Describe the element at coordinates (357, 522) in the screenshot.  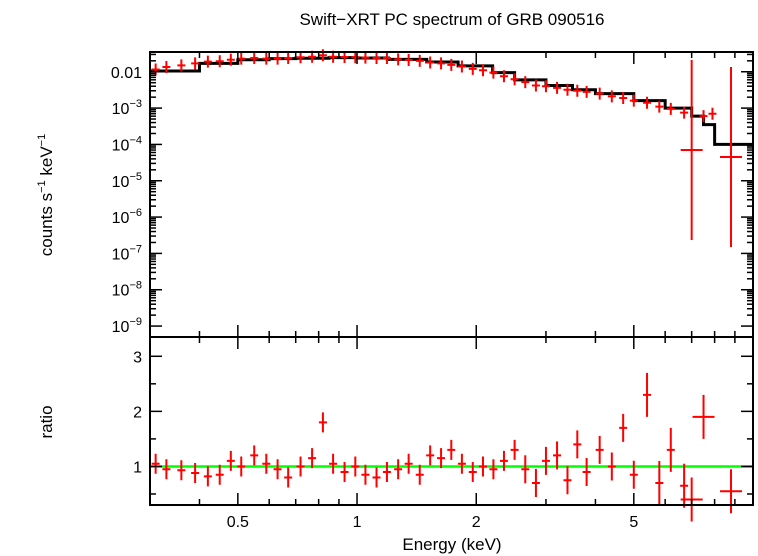
I see `x-tick-label: 1` at that location.